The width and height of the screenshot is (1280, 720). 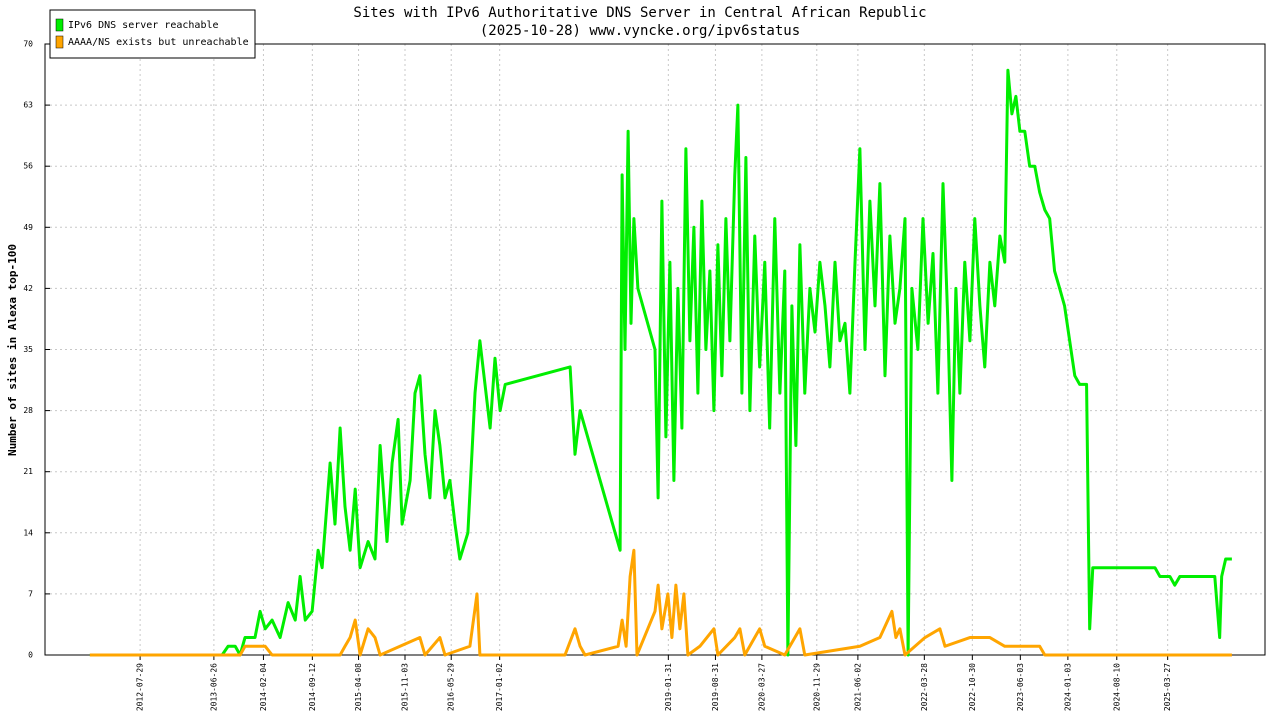 What do you see at coordinates (28, 105) in the screenshot?
I see `y-tick-label: 63` at bounding box center [28, 105].